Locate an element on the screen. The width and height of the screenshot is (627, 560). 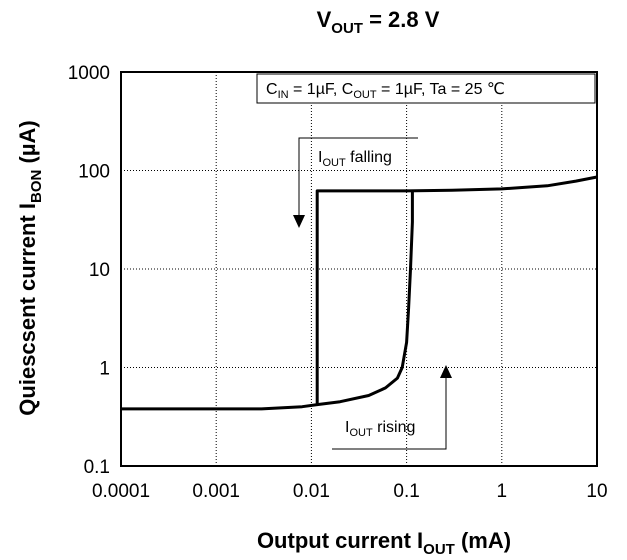
annotation-rising-text: IOUT rising is located at coordinates (380, 429).